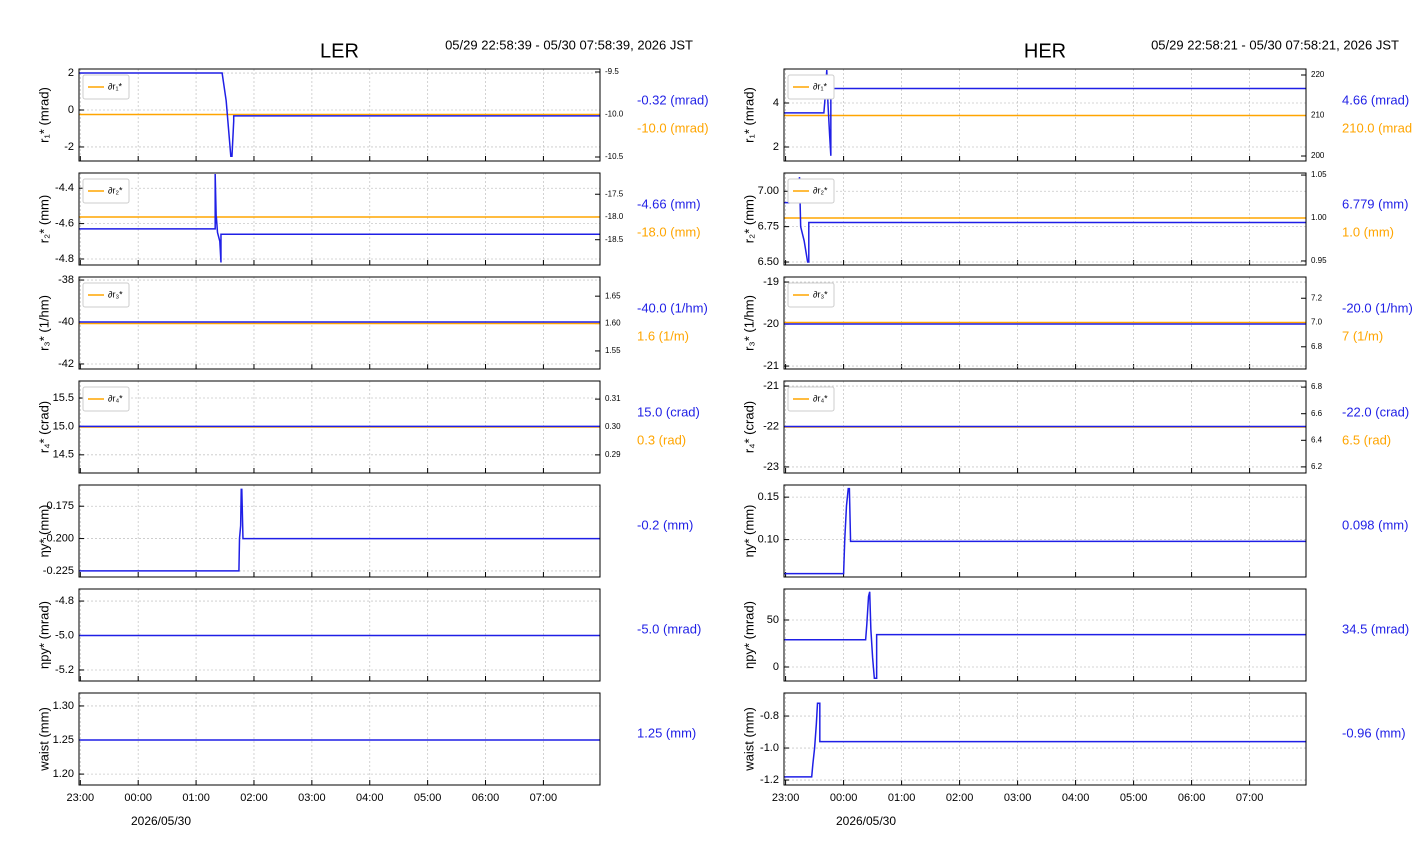  I want to click on readout: 1.25 (mm), so click(666, 732).